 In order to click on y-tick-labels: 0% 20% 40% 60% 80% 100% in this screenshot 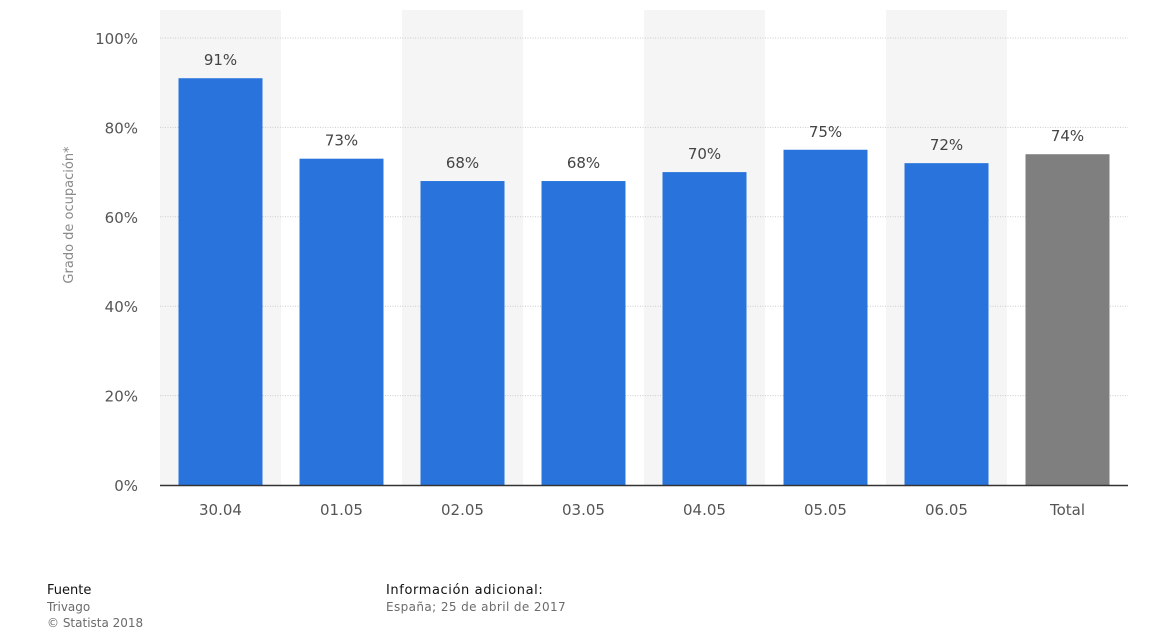, I will do `click(116, 262)`.